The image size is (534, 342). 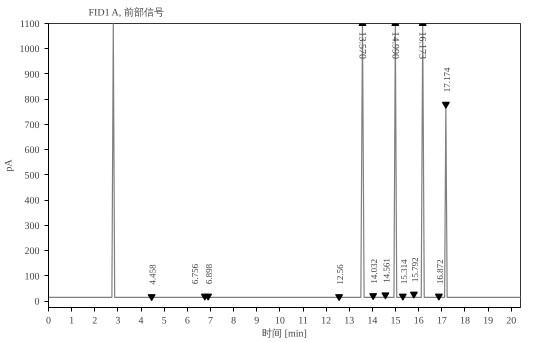 I want to click on y-tick-label: 700, so click(x=32, y=125).